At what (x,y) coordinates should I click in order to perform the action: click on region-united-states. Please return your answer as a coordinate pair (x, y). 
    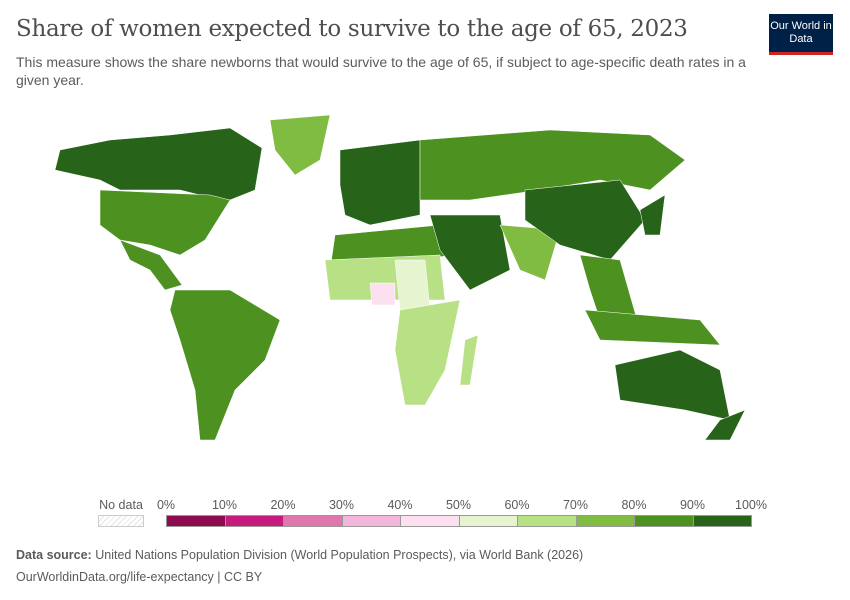
    Looking at the image, I should click on (165, 222).